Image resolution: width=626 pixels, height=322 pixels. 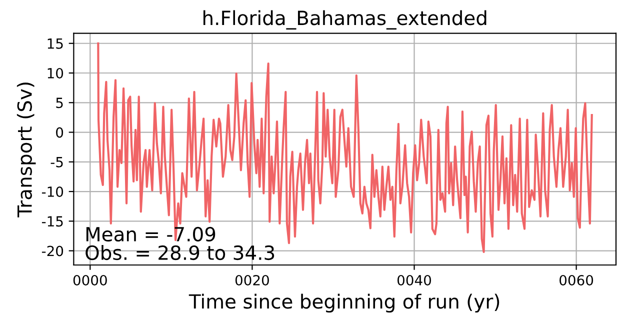 I want to click on y-tick-label: 15, so click(x=55, y=43).